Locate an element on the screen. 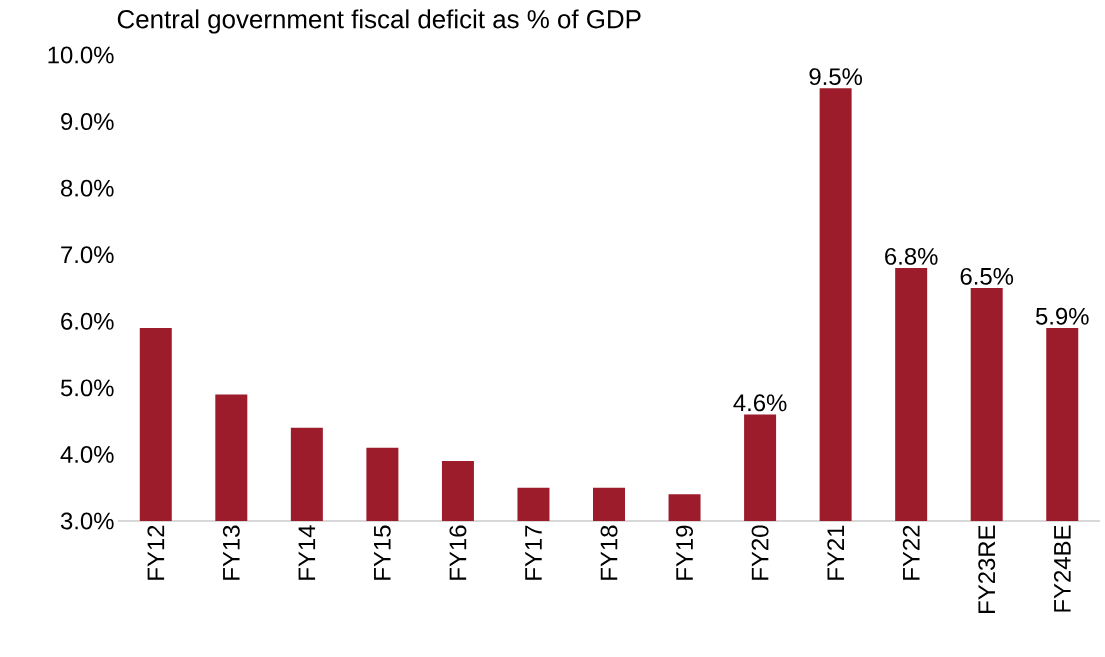 This screenshot has width=1105, height=657. data-label: 9.5% is located at coordinates (836, 77).